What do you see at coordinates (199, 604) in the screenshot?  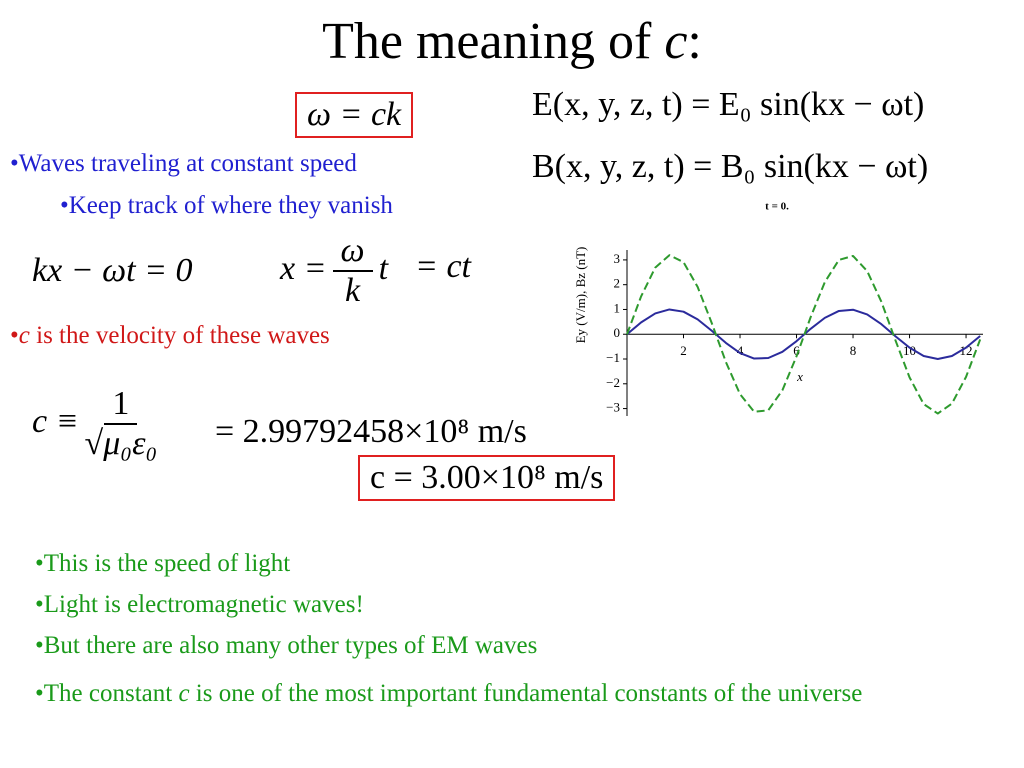 I see `bullet: •Light is electromagnetic waves!` at bounding box center [199, 604].